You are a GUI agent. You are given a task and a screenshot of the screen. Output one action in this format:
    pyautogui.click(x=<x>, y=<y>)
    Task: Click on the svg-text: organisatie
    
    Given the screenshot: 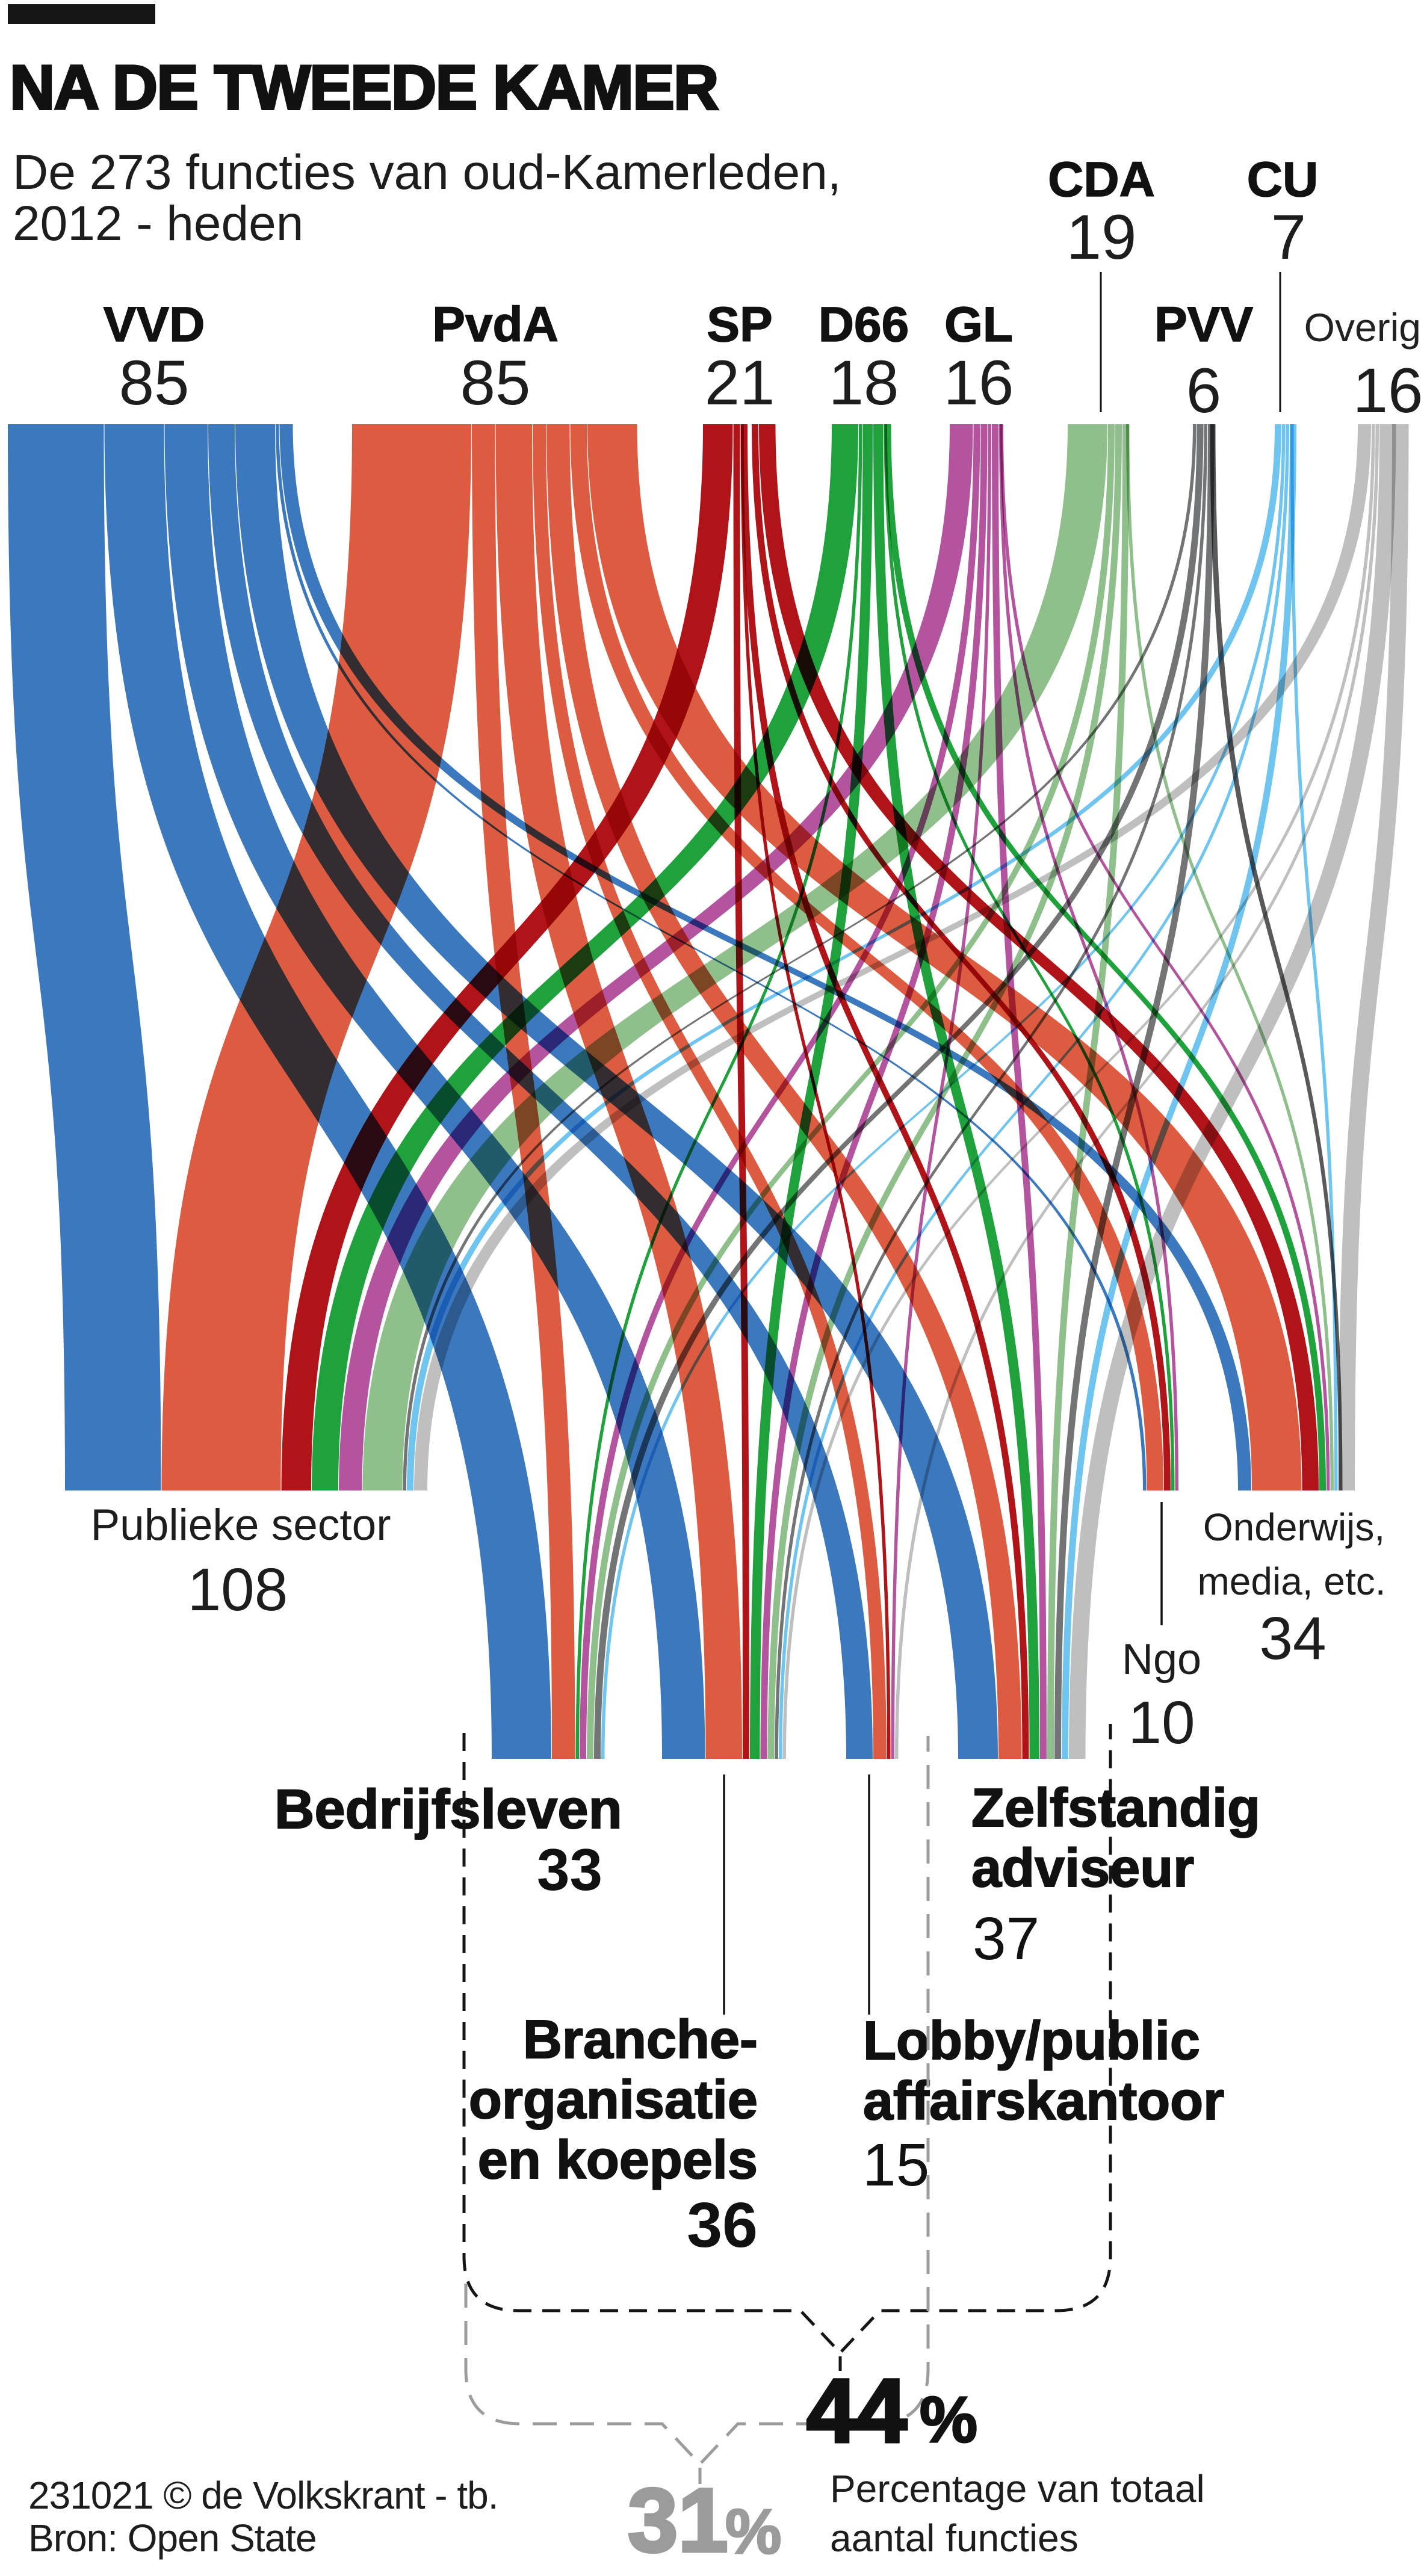 What is the action you would take?
    pyautogui.click(x=613, y=2100)
    